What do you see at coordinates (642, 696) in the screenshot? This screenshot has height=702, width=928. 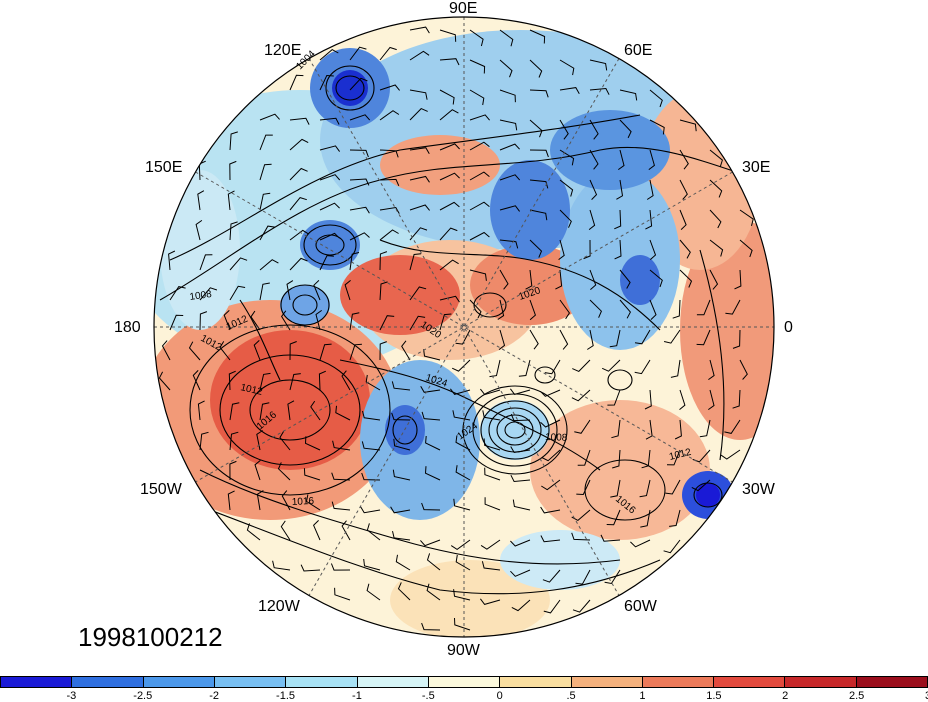 I see `colorbar-tick-label: 1` at bounding box center [642, 696].